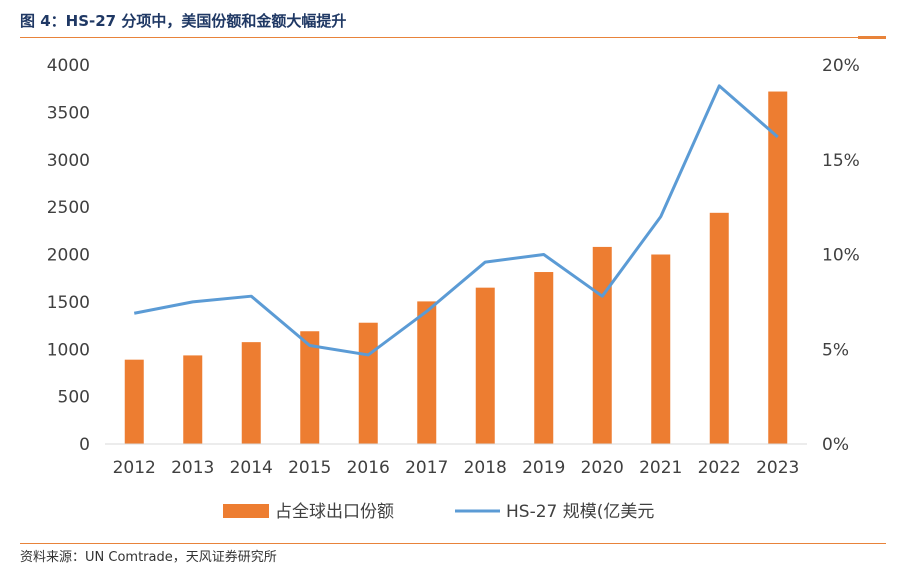 Image resolution: width=906 pixels, height=570 pixels. I want to click on left-y-tick-500: 500, so click(74, 398).